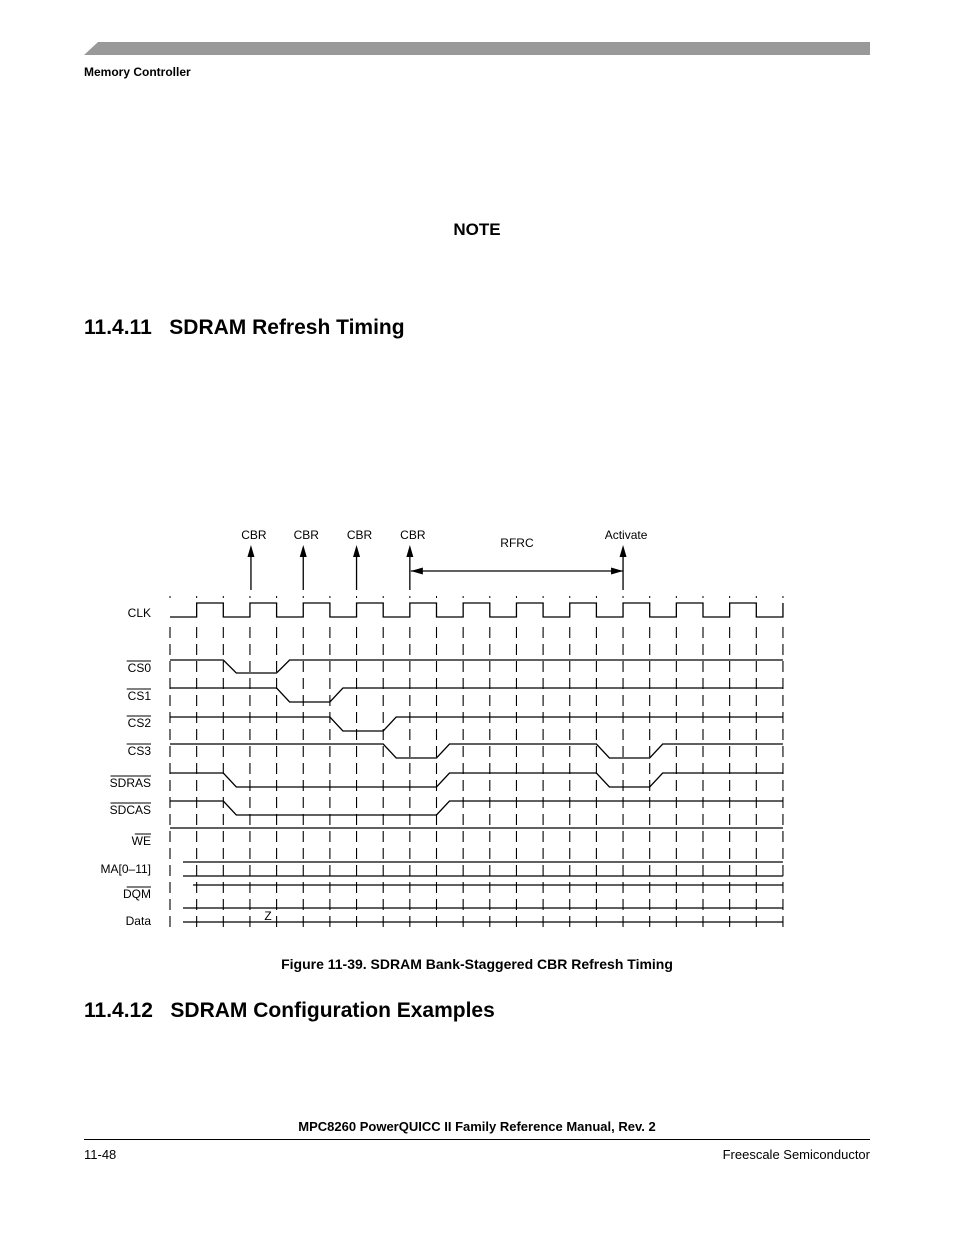 The width and height of the screenshot is (954, 1235). I want to click on signal-label: CS0, so click(140, 668).